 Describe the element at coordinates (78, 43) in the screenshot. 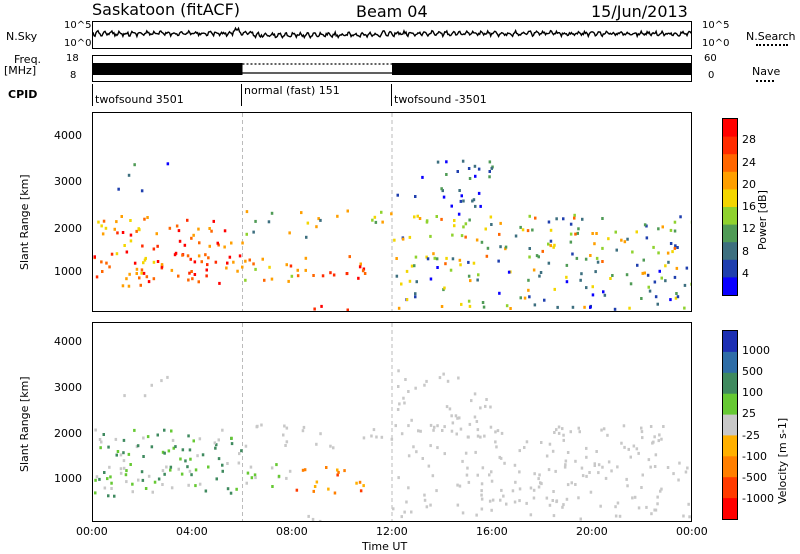

I see `nsky-tick-bottom: 10^0` at that location.